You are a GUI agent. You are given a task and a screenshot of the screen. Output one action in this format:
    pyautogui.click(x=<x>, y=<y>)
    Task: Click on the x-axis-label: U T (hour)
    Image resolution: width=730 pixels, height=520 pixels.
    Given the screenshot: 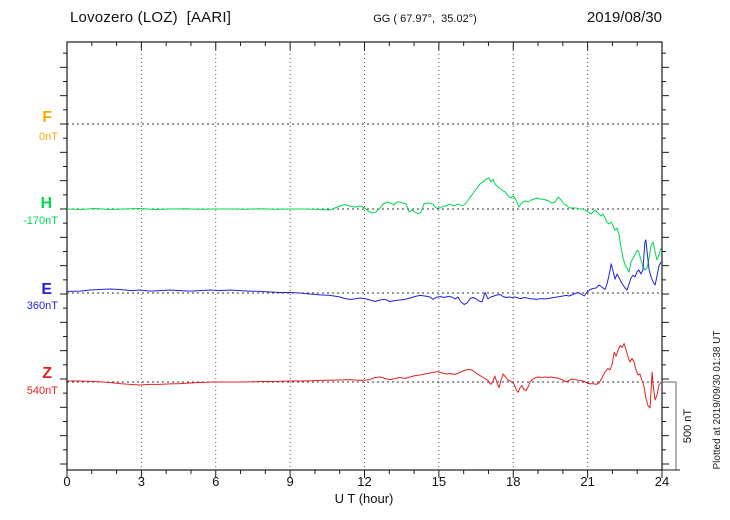 What is the action you would take?
    pyautogui.click(x=364, y=498)
    